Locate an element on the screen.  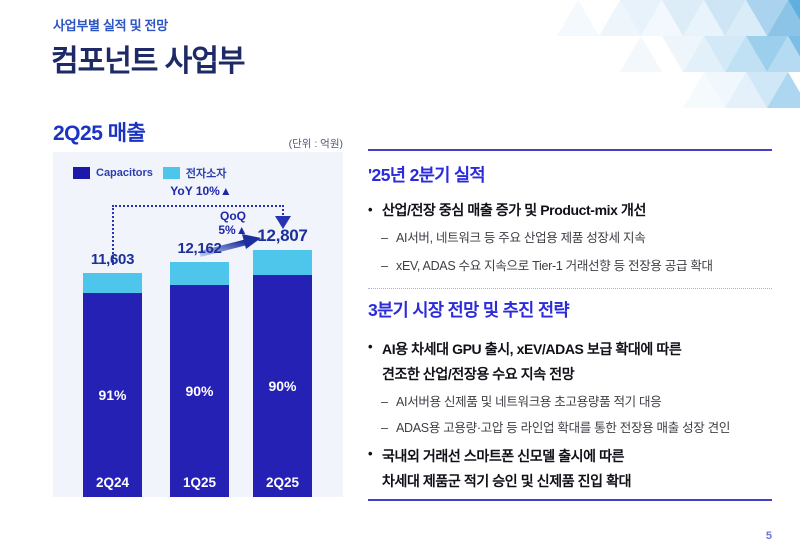
qoq-annotation-line1: QoQ is located at coordinates (233, 216).